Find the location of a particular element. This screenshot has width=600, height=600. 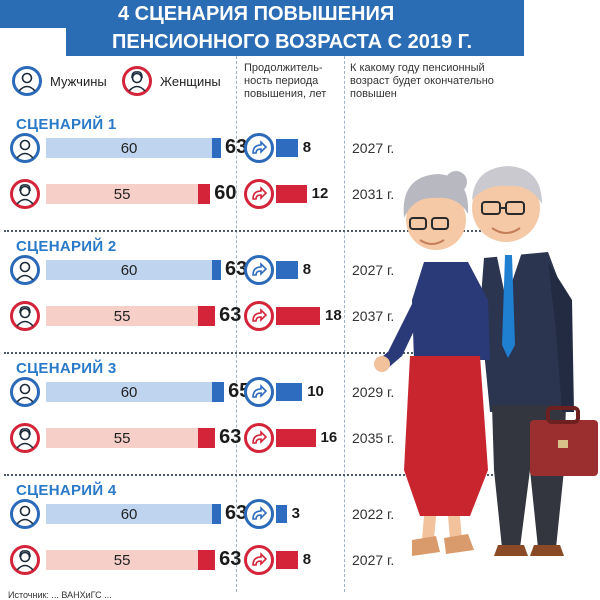

legend-men: Мужчины is located at coordinates (78, 81).